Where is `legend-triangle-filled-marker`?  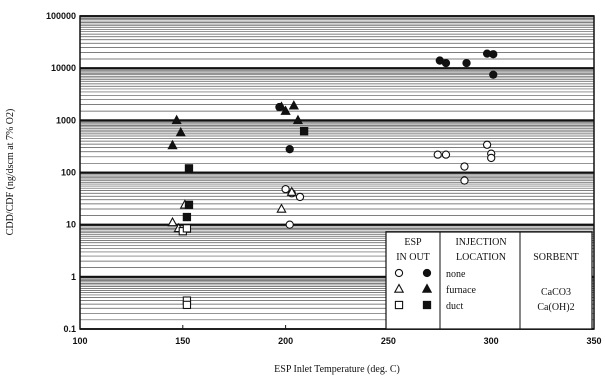 legend-triangle-filled-marker is located at coordinates (427, 288).